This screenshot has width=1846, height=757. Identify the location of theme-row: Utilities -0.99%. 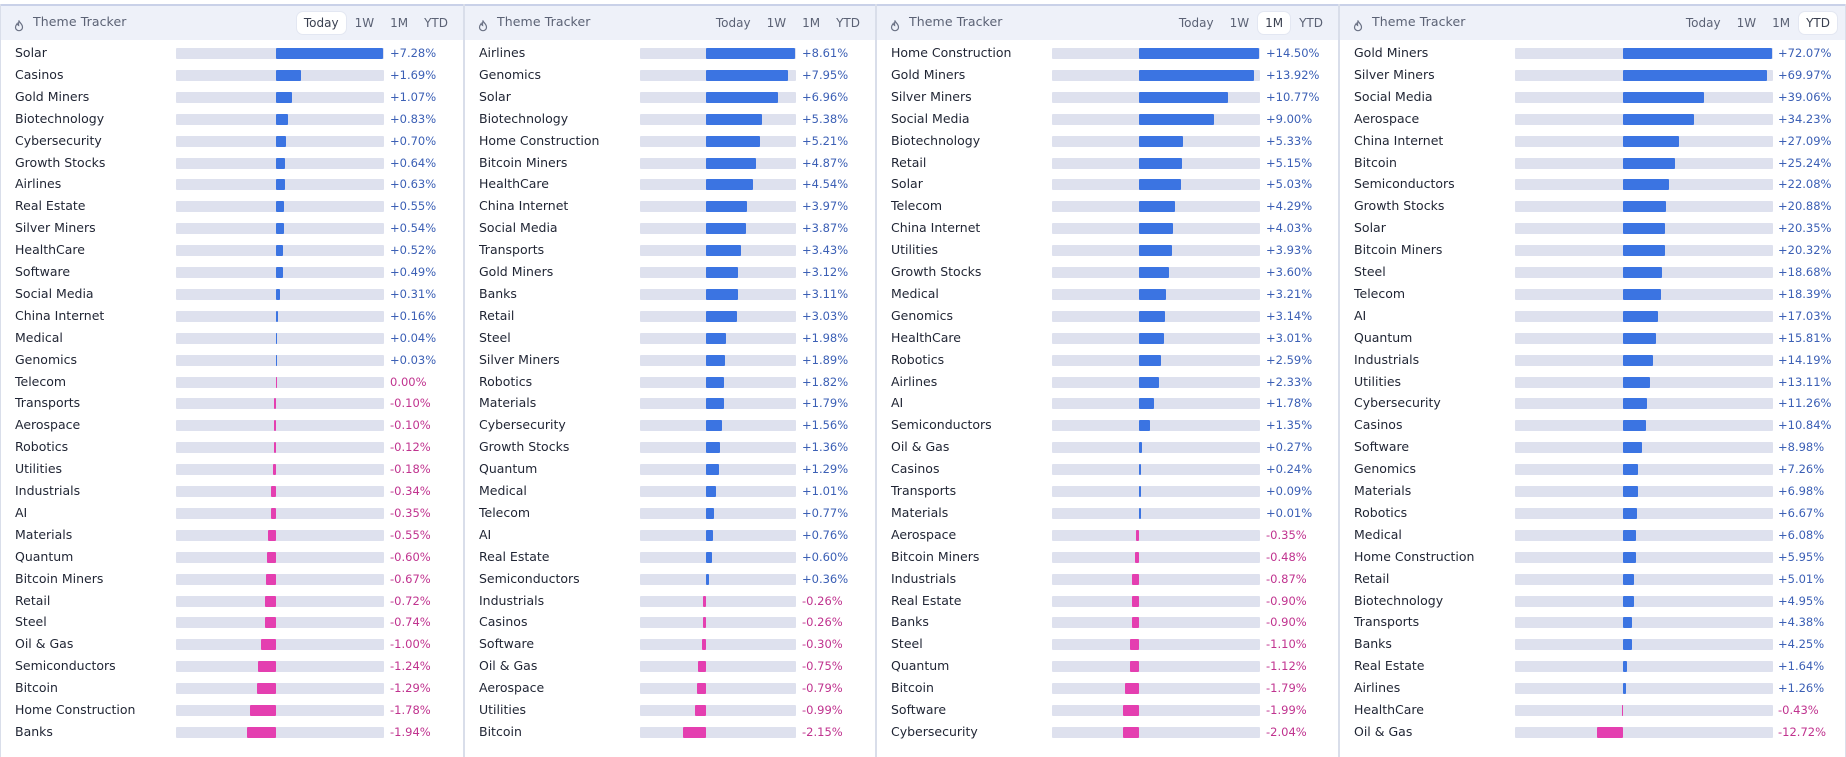
(670, 710).